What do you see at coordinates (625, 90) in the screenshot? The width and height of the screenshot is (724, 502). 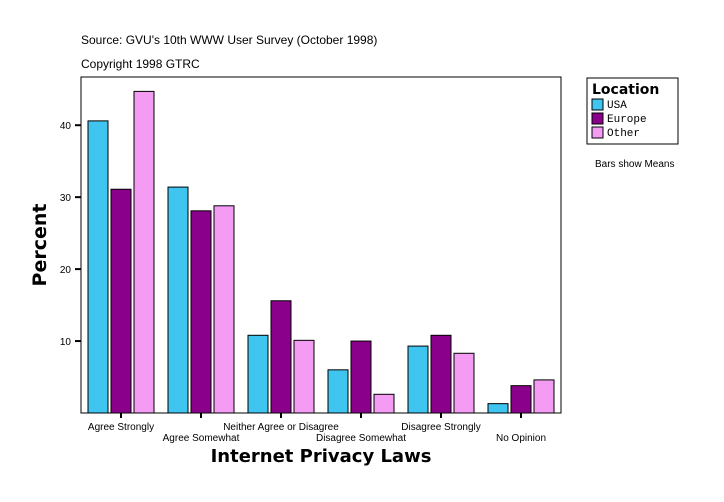 I see `legend-title: Location` at bounding box center [625, 90].